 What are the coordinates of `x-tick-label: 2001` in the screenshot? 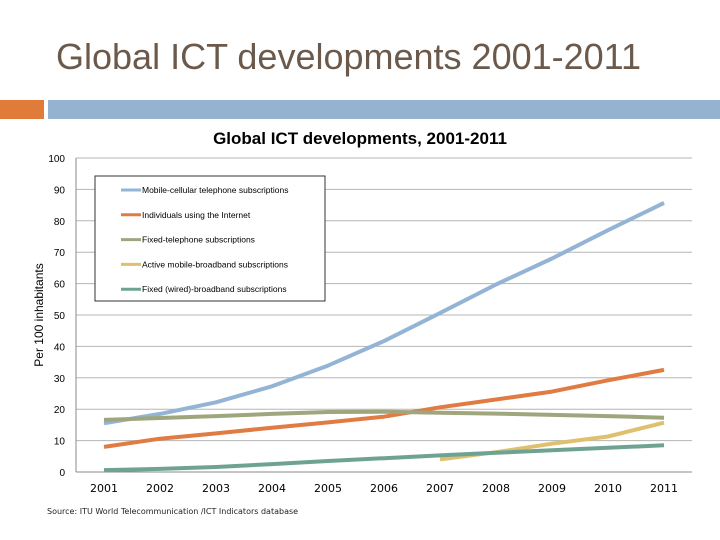 It's located at (104, 488).